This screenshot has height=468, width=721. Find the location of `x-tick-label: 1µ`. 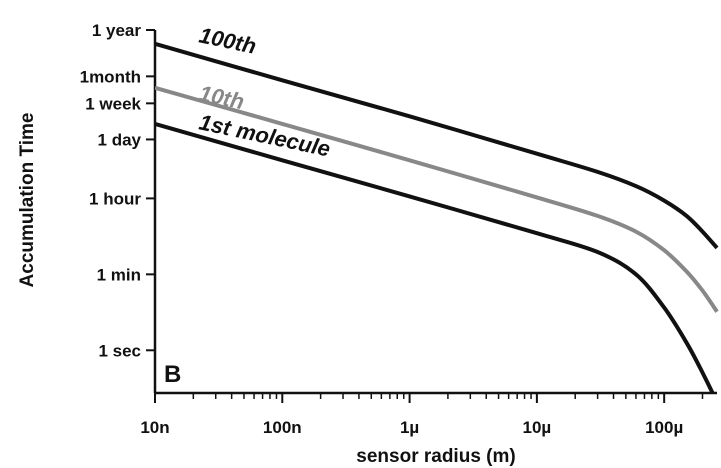

x-tick-label: 1µ is located at coordinates (409, 427).